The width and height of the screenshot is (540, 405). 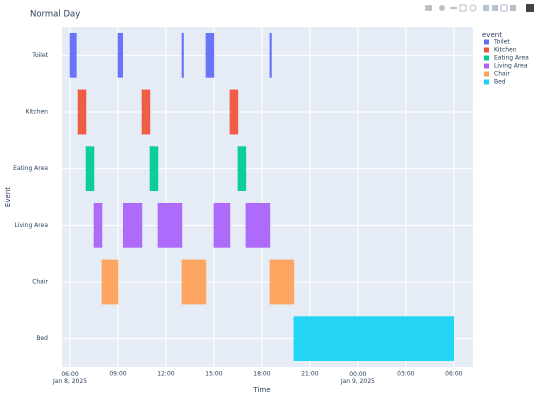 I want to click on x-axis-title: Time, so click(x=261, y=390).